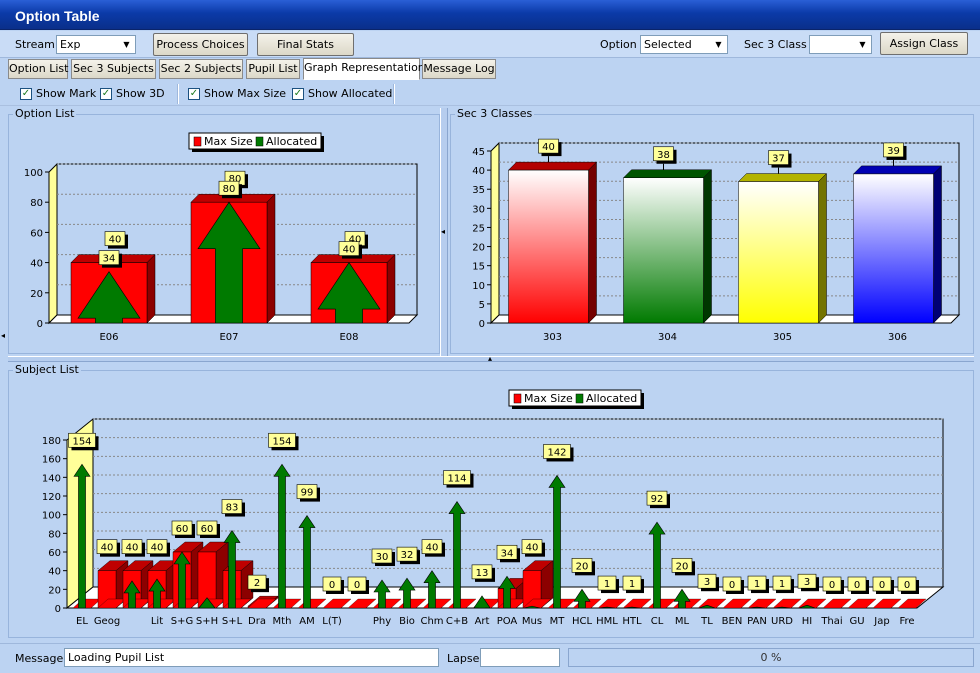  Describe the element at coordinates (232, 621) in the screenshot. I see `x-tick-label: S+L` at that location.